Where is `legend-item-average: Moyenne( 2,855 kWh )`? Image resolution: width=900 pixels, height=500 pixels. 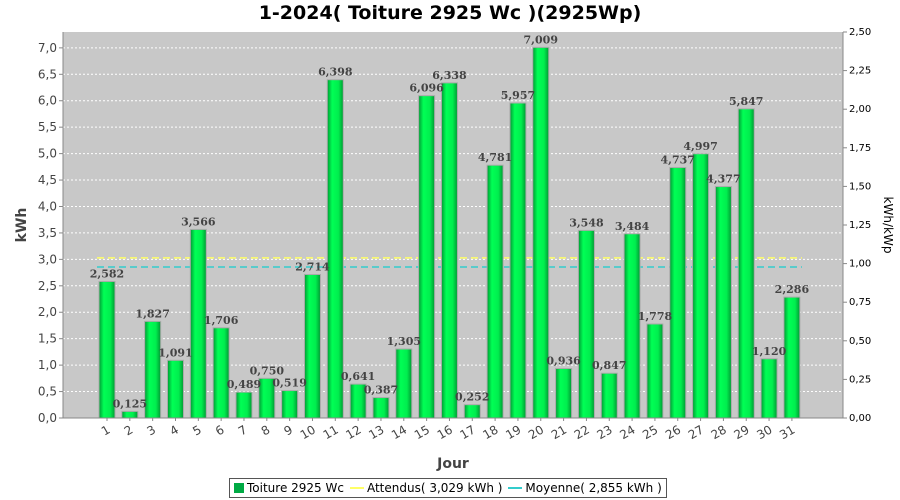 legend-item-average: Moyenne( 2,855 kWh ) is located at coordinates (585, 488).